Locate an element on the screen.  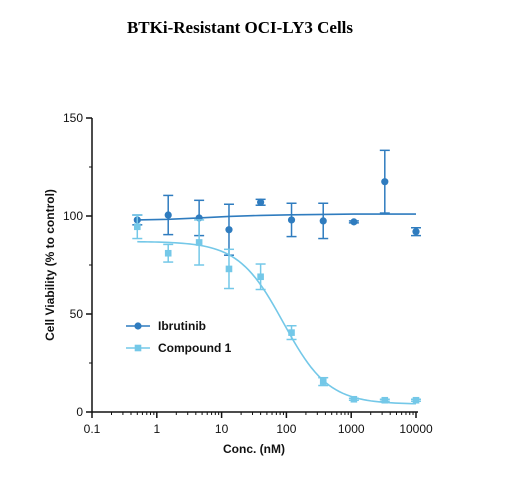
legend-item: Compound 1 is located at coordinates (179, 348).